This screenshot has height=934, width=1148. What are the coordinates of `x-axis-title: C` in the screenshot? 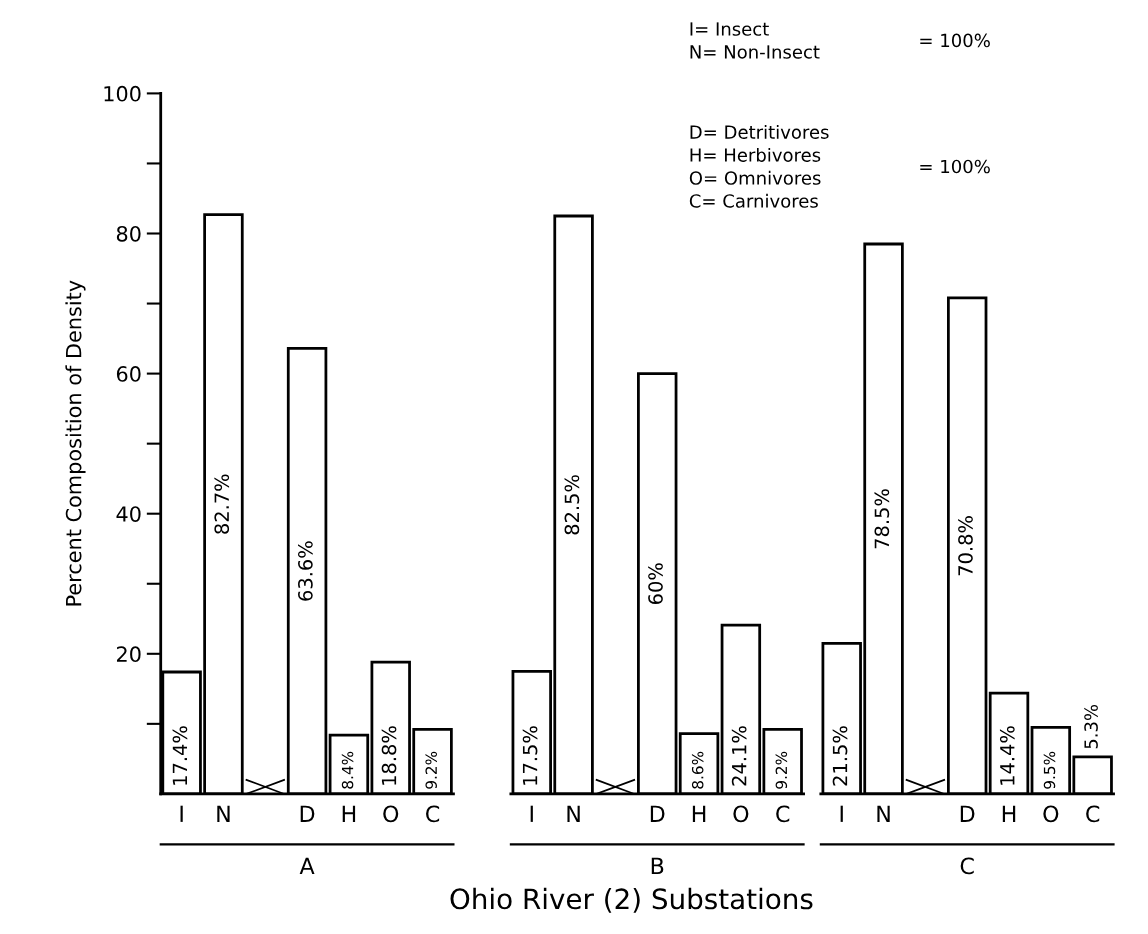 It's located at (967, 866).